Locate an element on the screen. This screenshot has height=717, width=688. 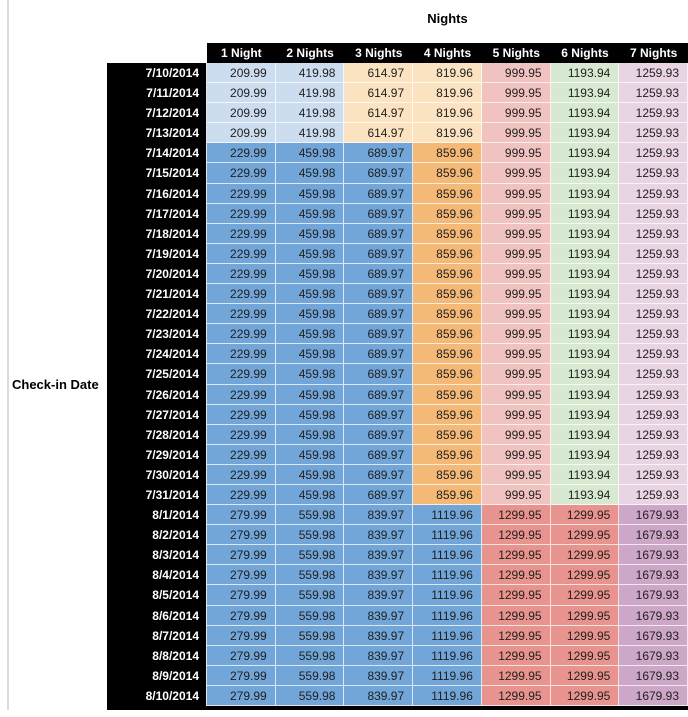
column-header-4: 4 Nights is located at coordinates (447, 53).